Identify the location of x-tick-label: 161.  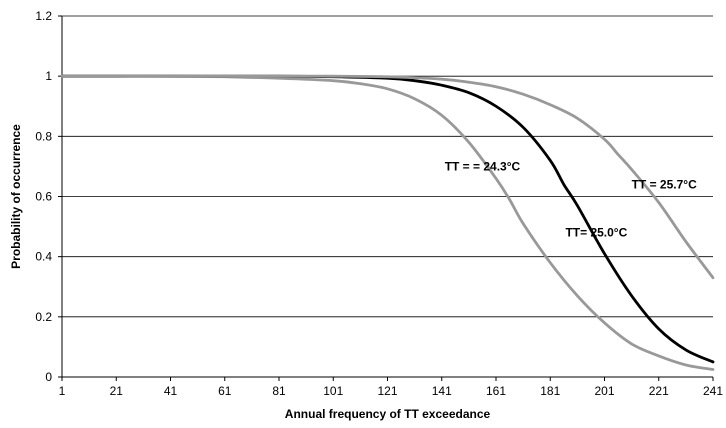
(496, 391).